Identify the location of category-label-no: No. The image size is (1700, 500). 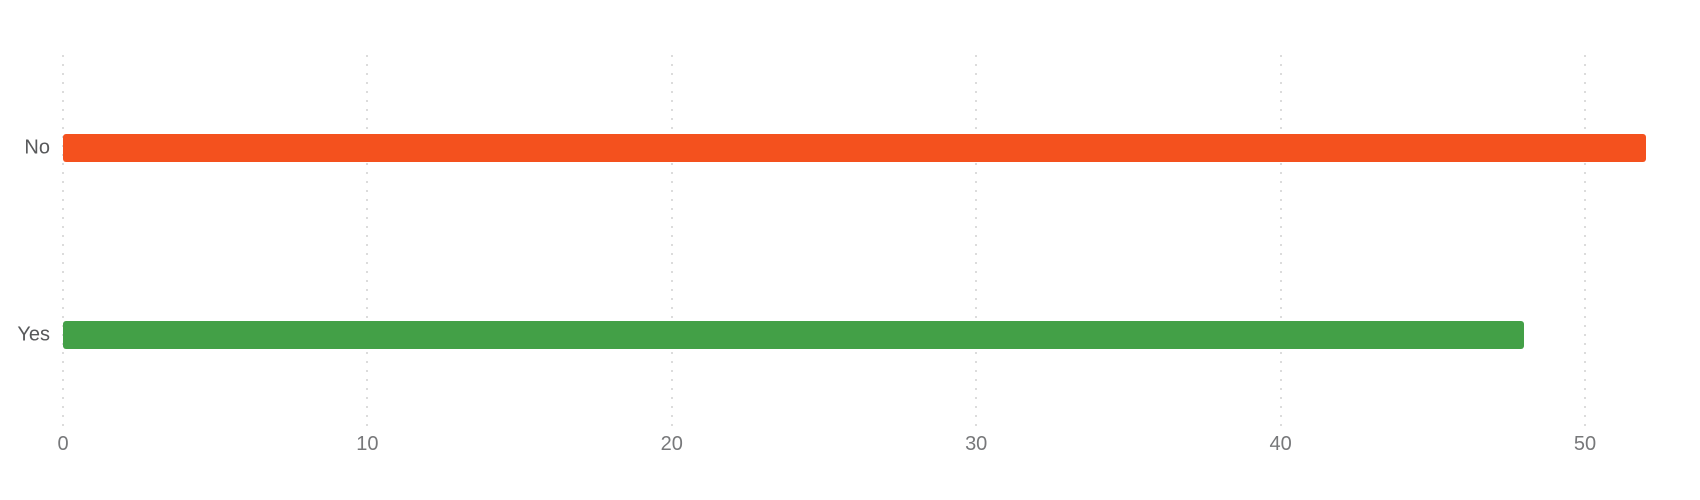
(37, 147).